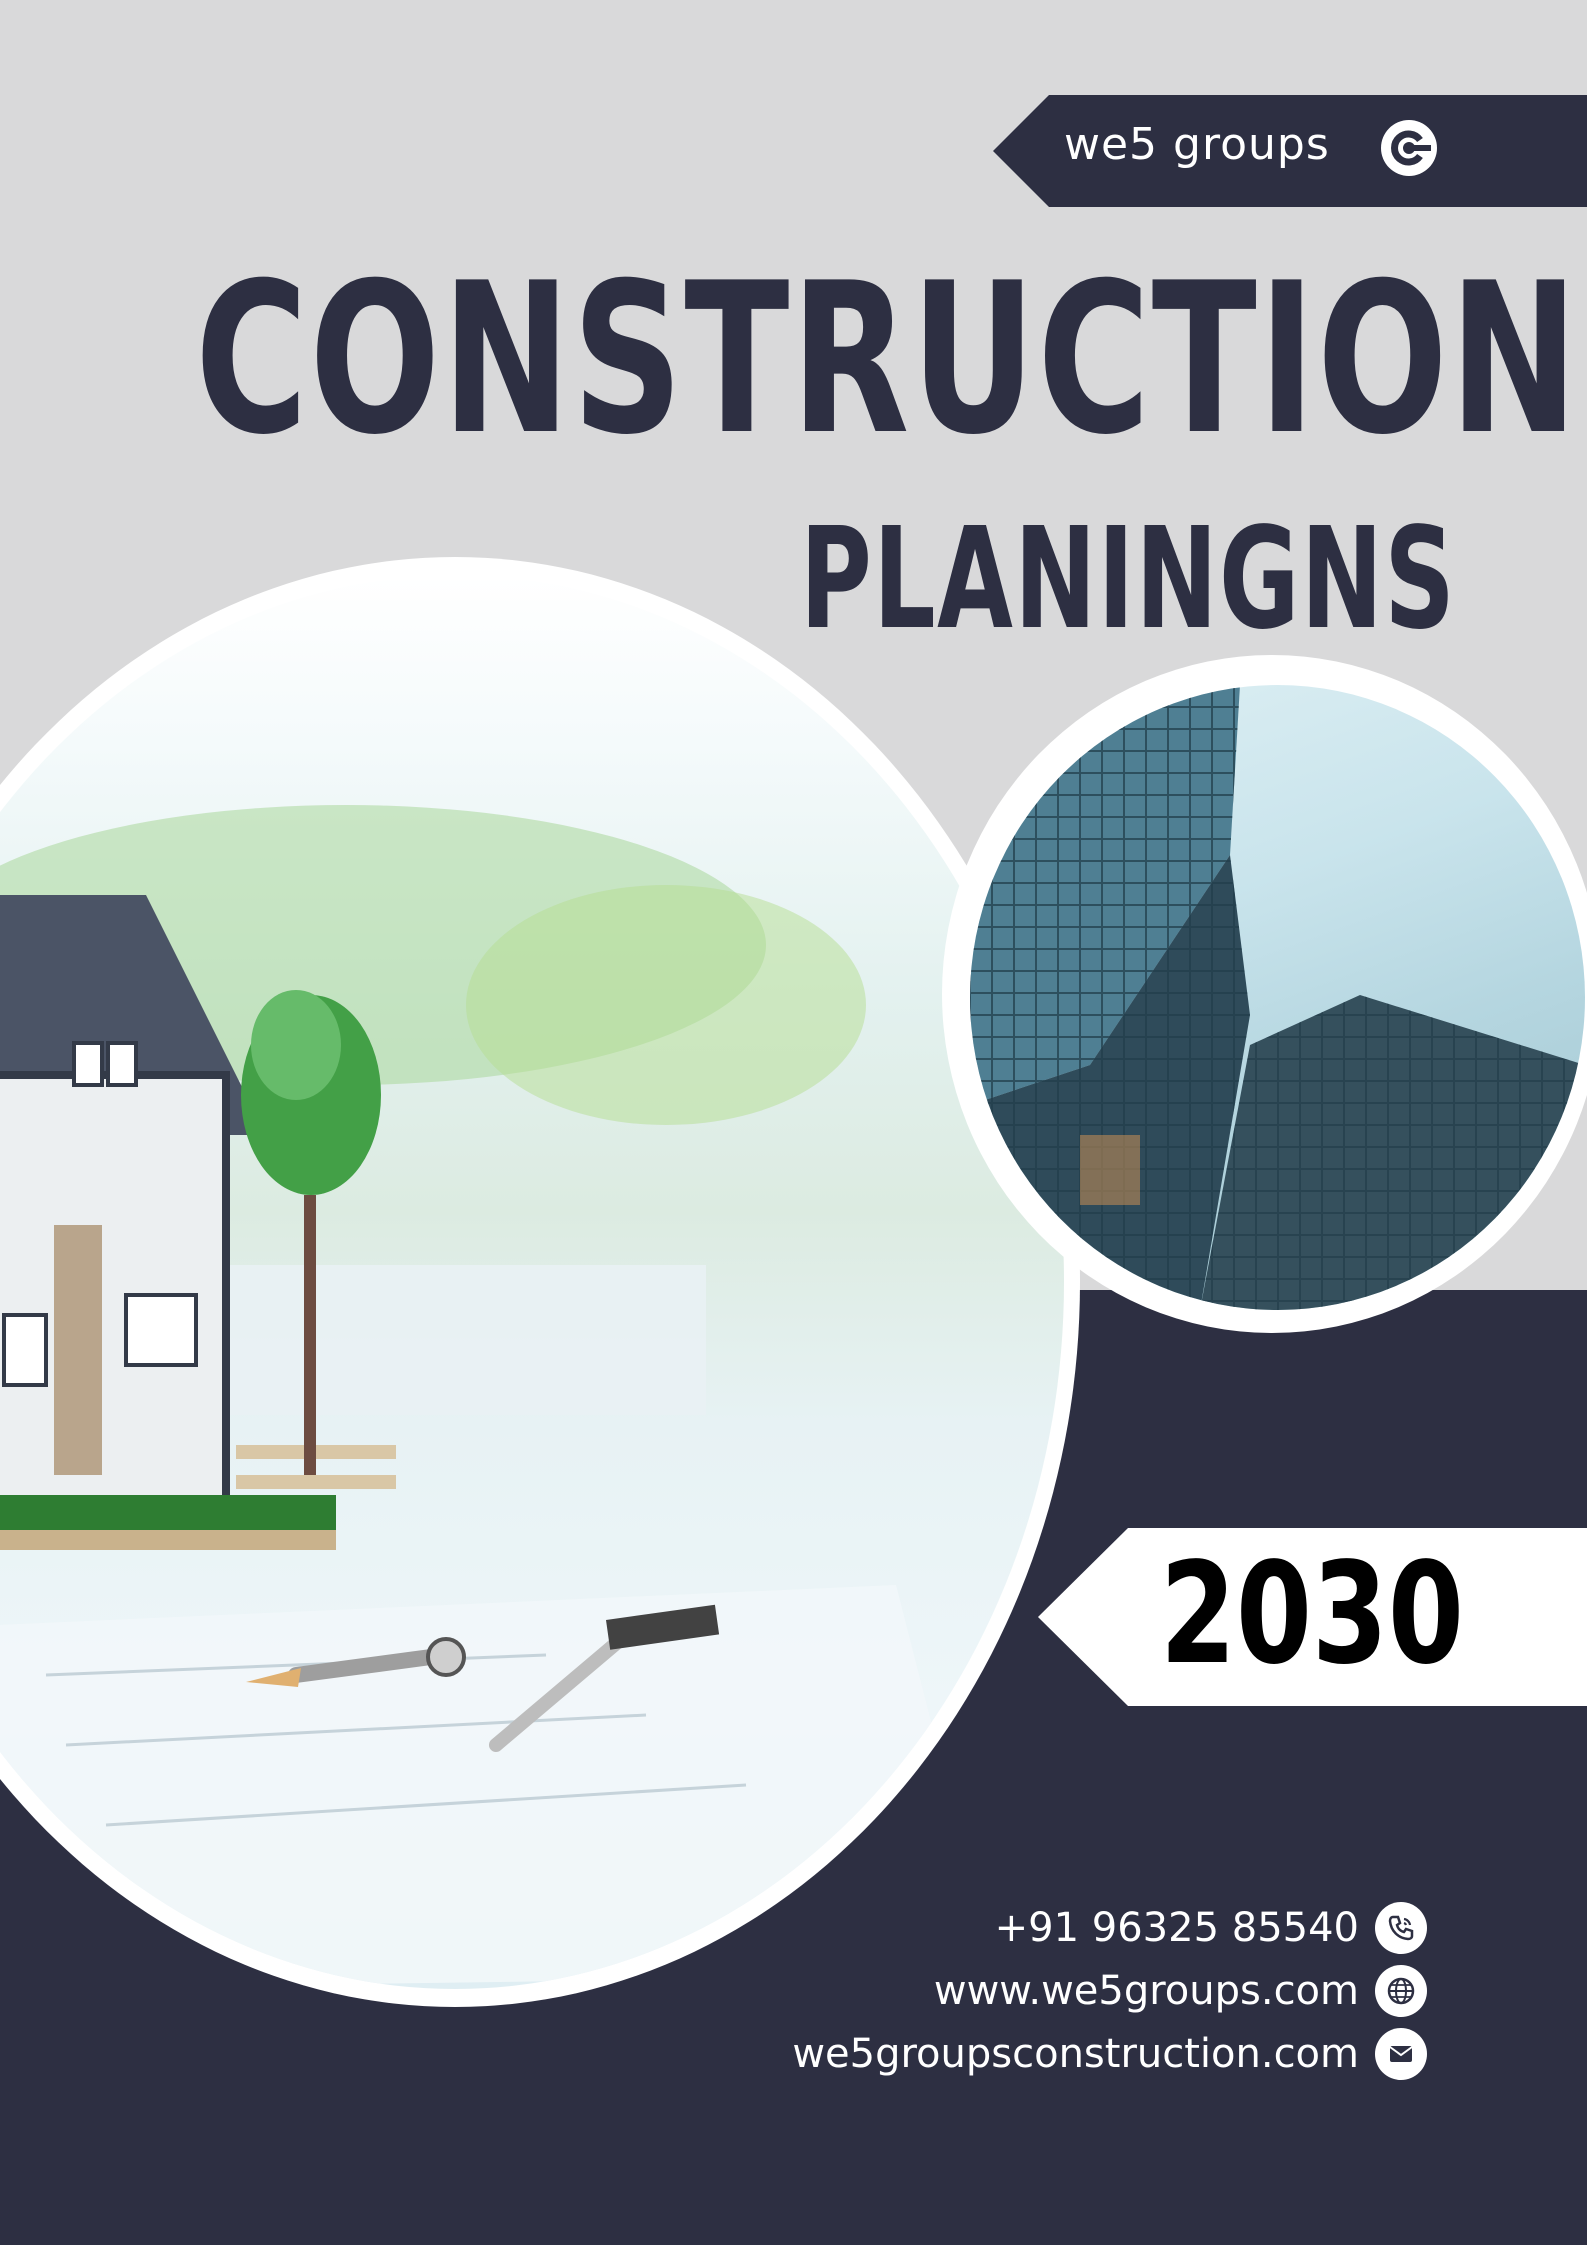 The image size is (1587, 2245). Describe the element at coordinates (1075, 2054) in the screenshot. I see `contact-email-text: we5groupsconstruction.com` at that location.